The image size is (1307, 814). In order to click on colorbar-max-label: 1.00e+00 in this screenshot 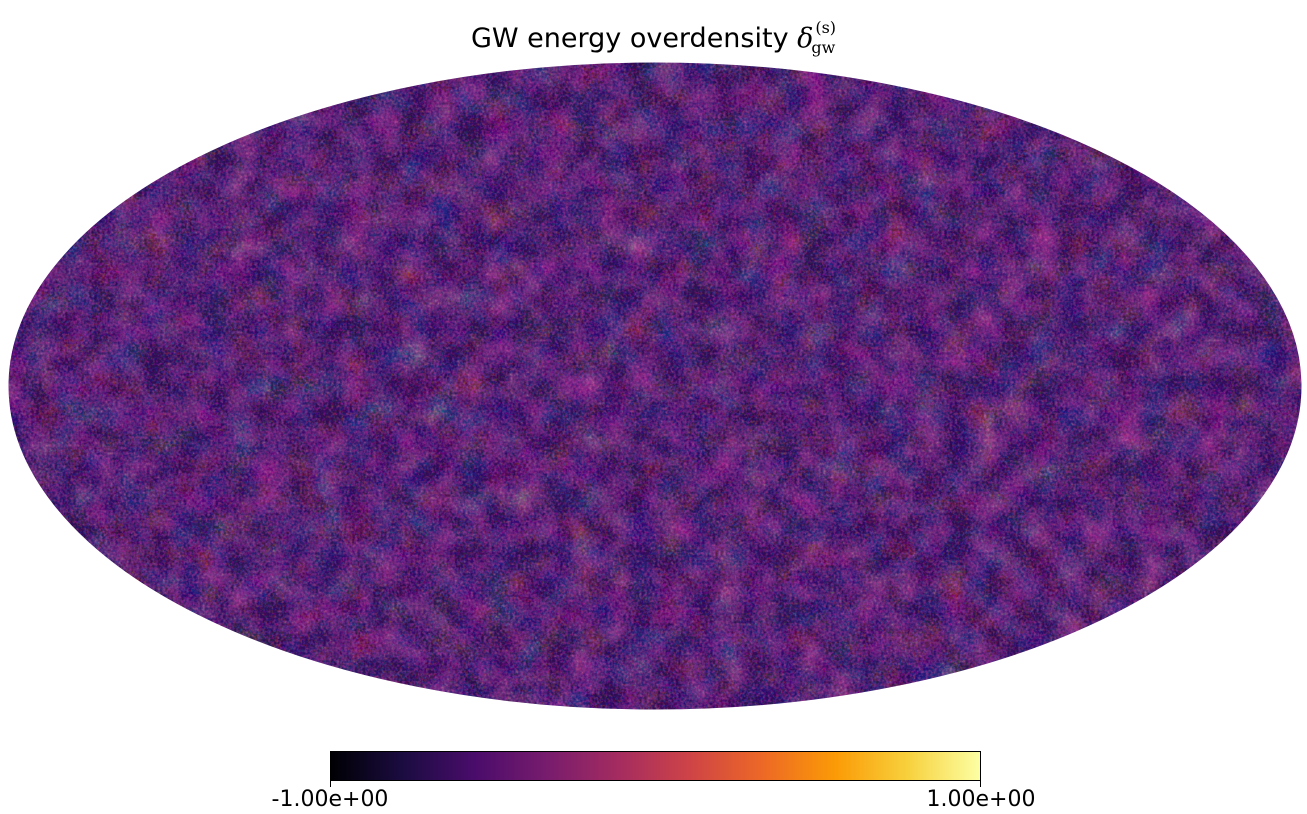, I will do `click(981, 799)`.